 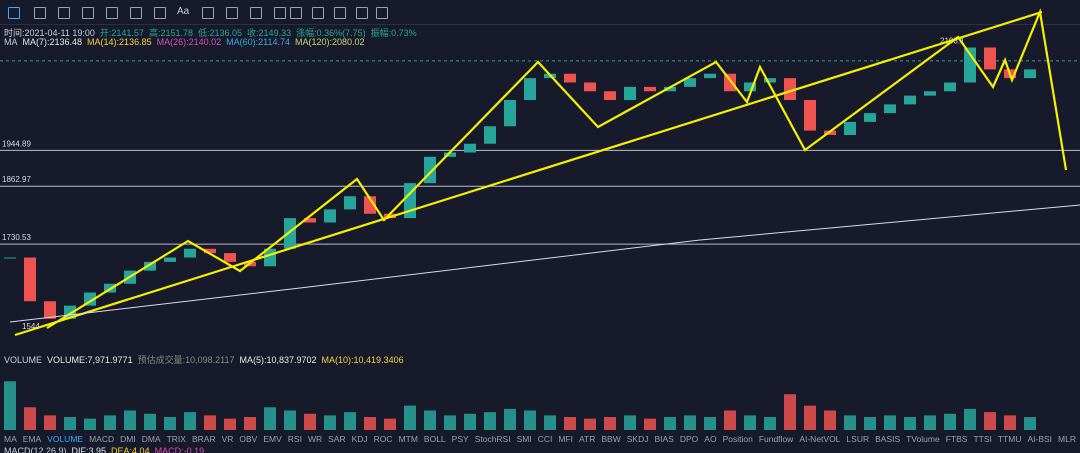 I want to click on indicator-tab: AI-BSI, so click(x=1040, y=439).